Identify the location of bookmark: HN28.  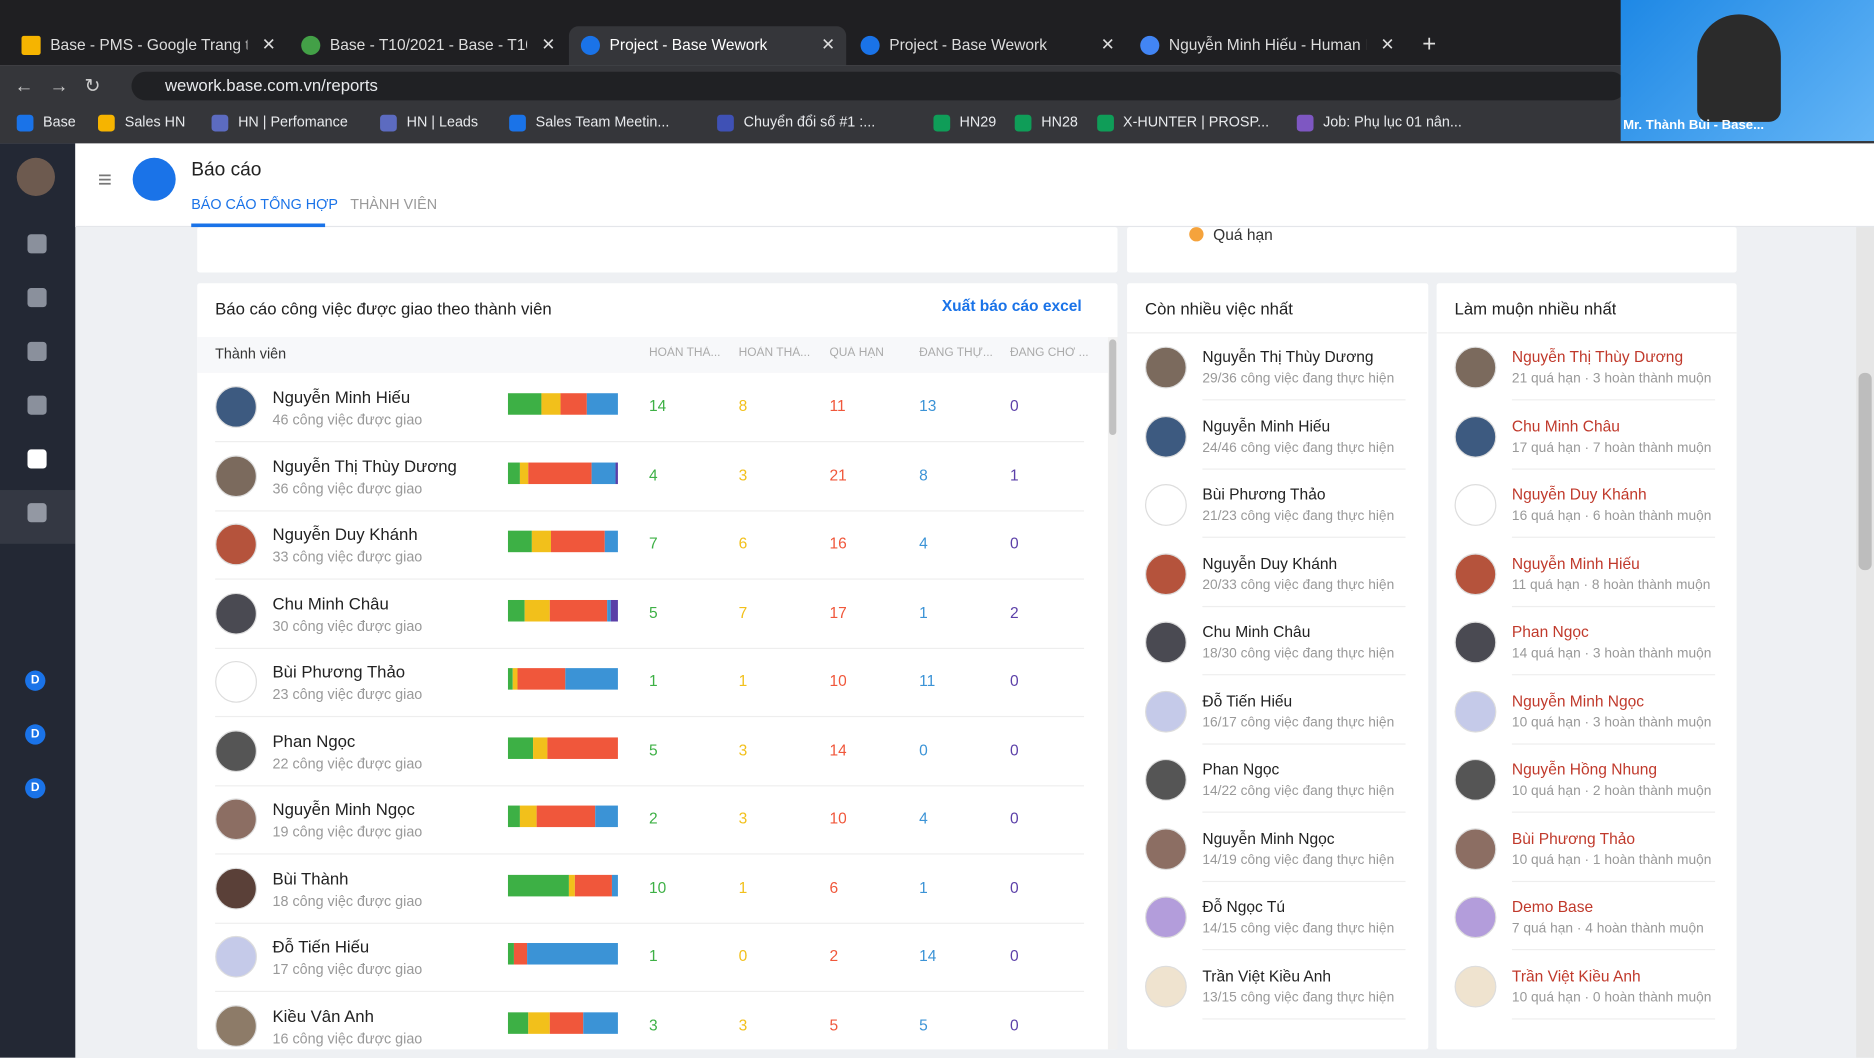
(1059, 122).